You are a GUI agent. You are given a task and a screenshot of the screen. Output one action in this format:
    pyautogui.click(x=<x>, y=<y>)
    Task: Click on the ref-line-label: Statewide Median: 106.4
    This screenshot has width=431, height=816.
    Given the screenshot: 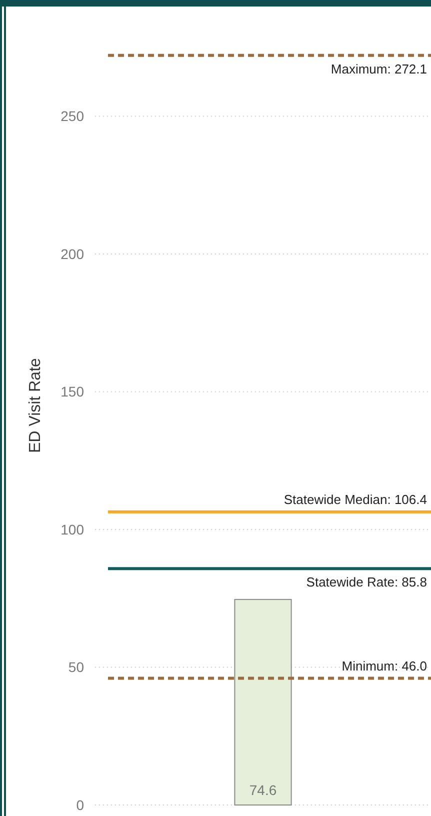 What is the action you would take?
    pyautogui.click(x=355, y=499)
    